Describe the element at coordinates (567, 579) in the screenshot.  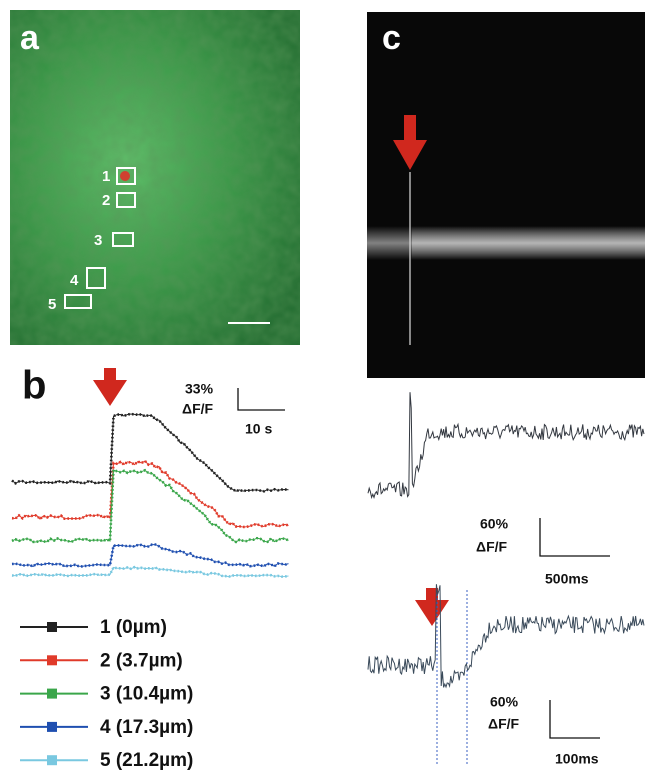
I see `scale-x-label: 500ms` at that location.